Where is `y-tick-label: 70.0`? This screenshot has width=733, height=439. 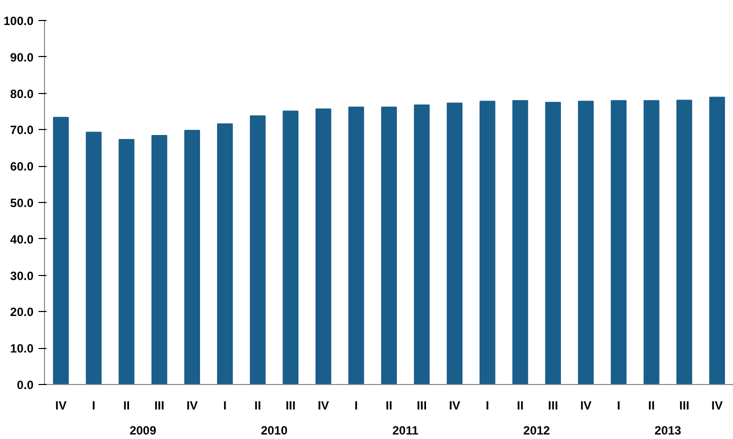
y-tick-label: 70.0 is located at coordinates (22, 130).